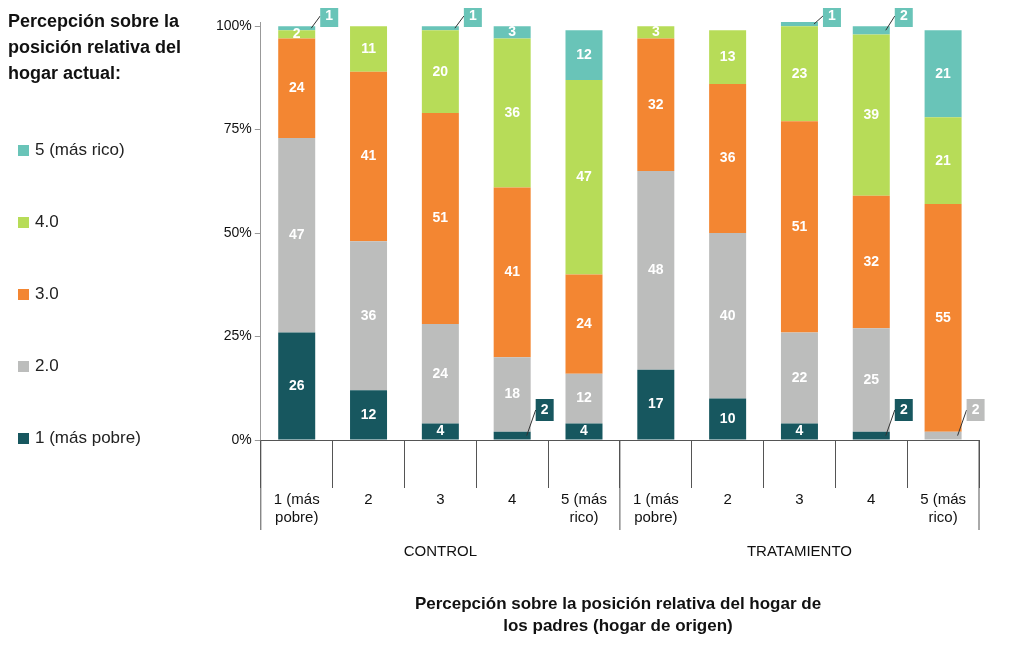 Image resolution: width=1021 pixels, height=645 pixels. I want to click on x-tick-label: 3, so click(799, 499).